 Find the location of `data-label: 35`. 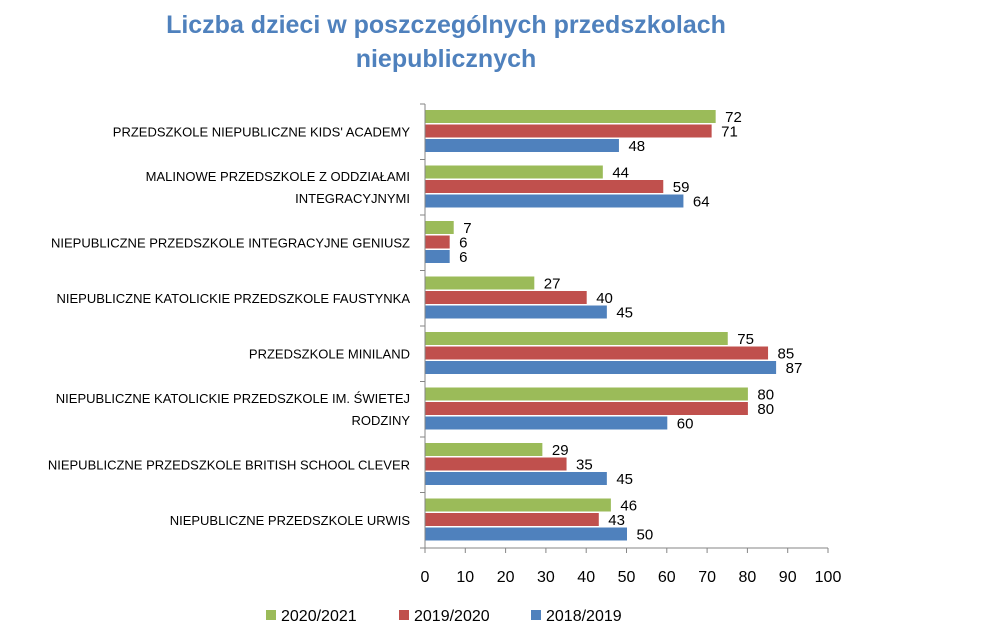

data-label: 35 is located at coordinates (584, 465).